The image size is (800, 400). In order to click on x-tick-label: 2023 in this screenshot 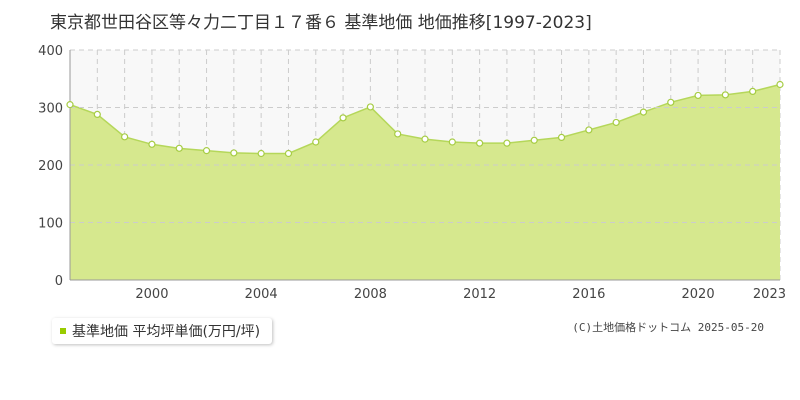, I will do `click(769, 294)`.